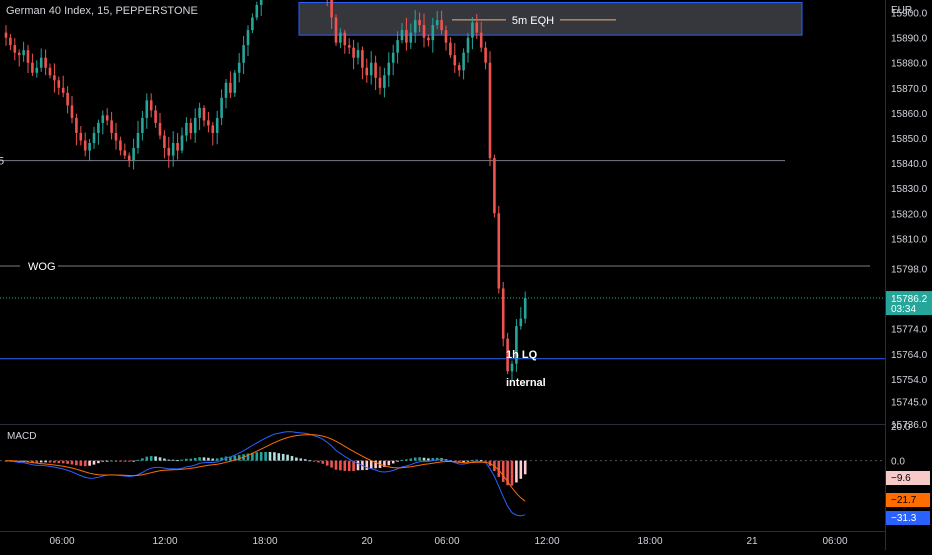  I want to click on x-tick-label: 12:00, so click(164, 541).